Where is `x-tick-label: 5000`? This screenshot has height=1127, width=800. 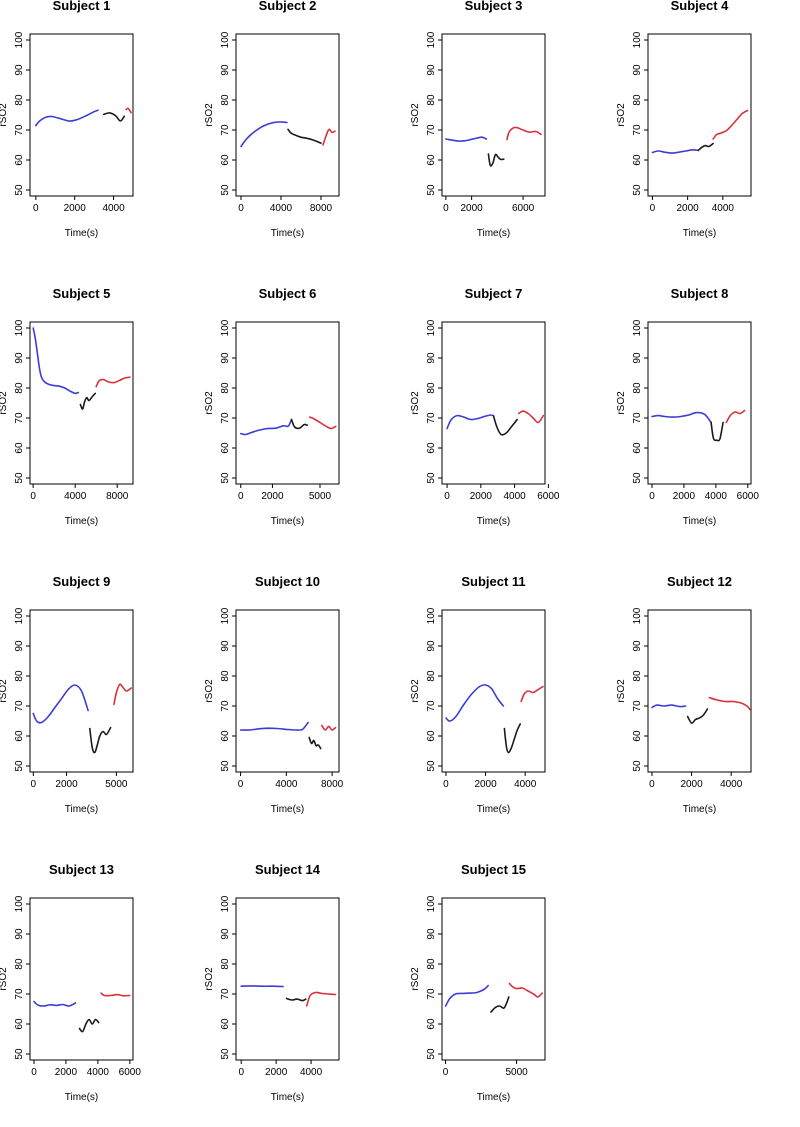 x-tick-label: 5000 is located at coordinates (320, 496).